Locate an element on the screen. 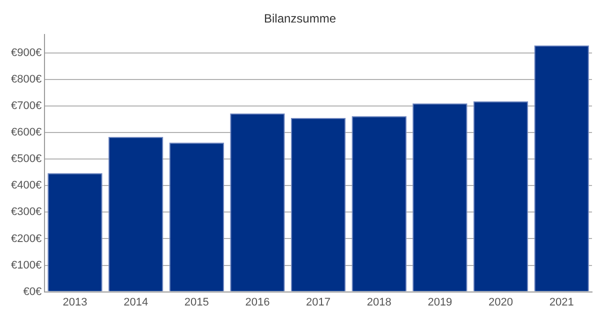 The height and width of the screenshot is (315, 600). y-tick-label: €0€ is located at coordinates (32, 292).